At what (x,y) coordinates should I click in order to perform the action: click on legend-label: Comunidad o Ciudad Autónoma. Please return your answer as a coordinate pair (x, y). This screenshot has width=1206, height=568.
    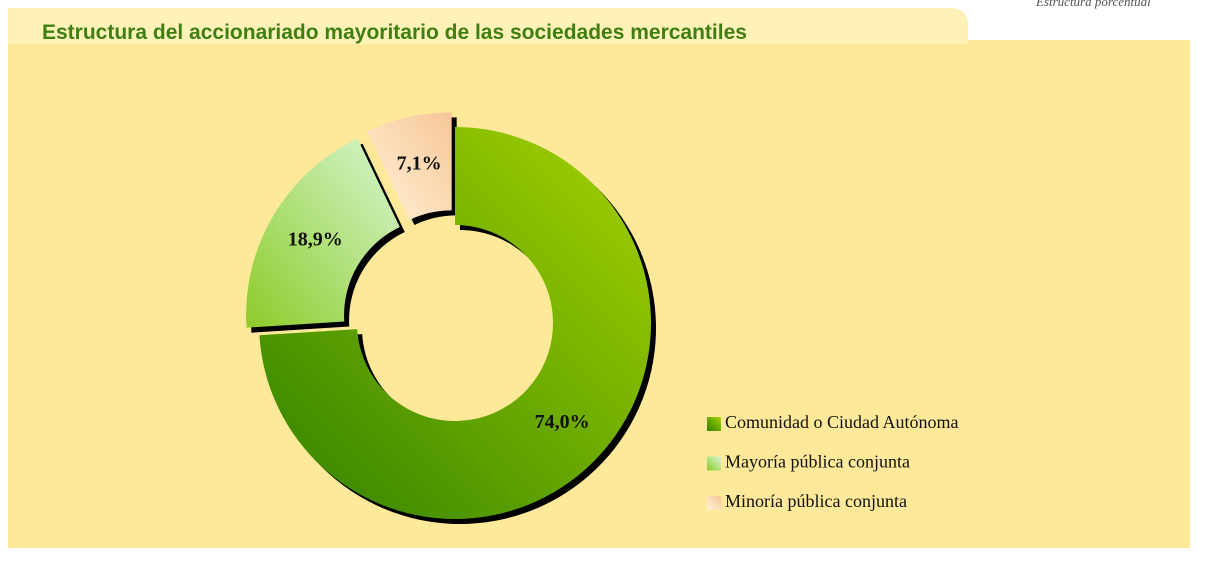
    Looking at the image, I should click on (842, 422).